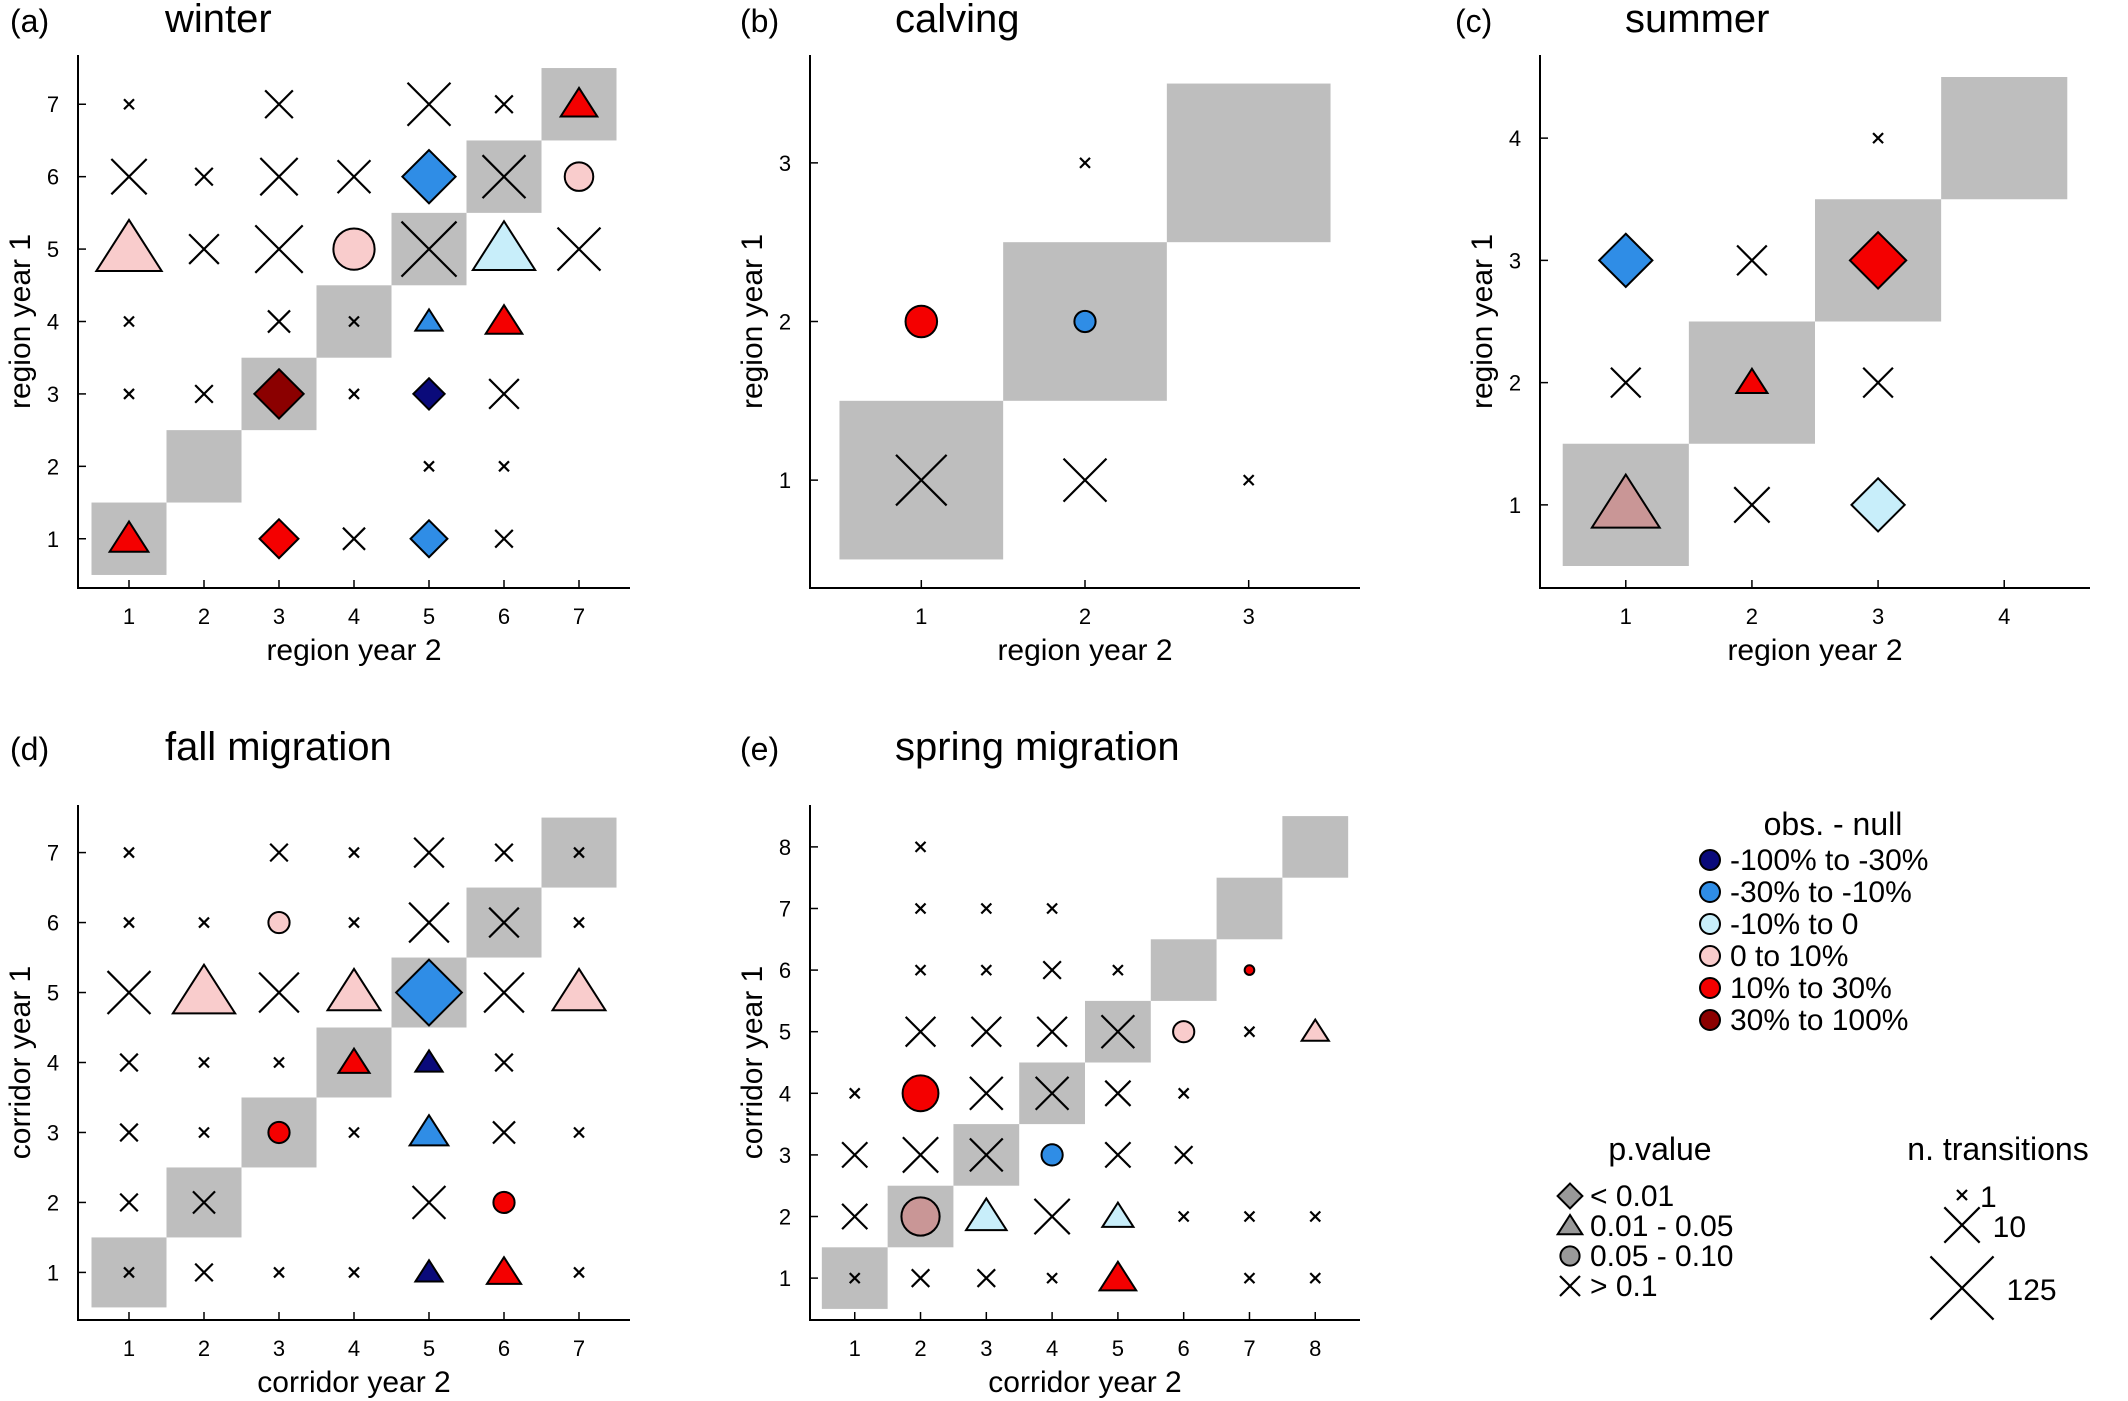  Describe the element at coordinates (1037, 747) in the screenshot. I see `panel-title: spring migration` at that location.